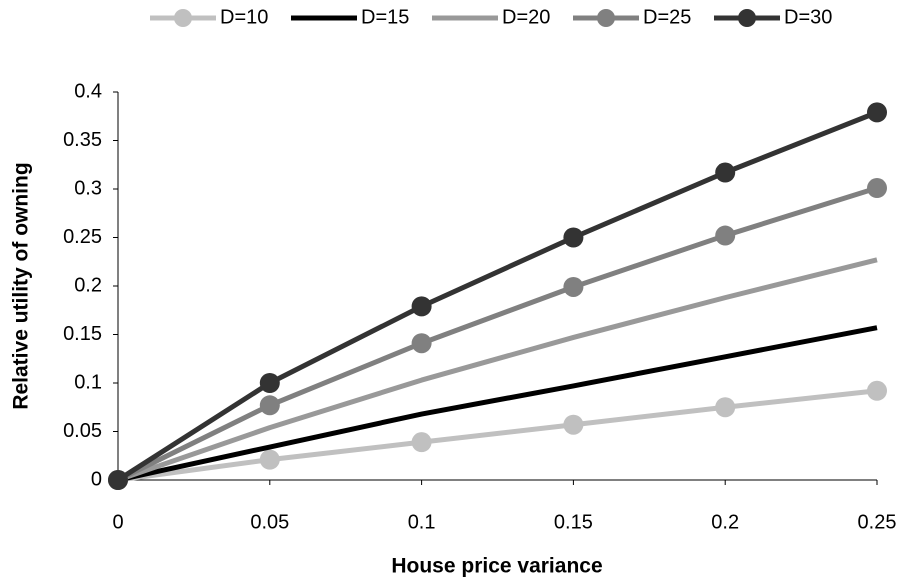 This screenshot has height=587, width=907. What do you see at coordinates (667, 17) in the screenshot?
I see `legend-label: D=25` at bounding box center [667, 17].